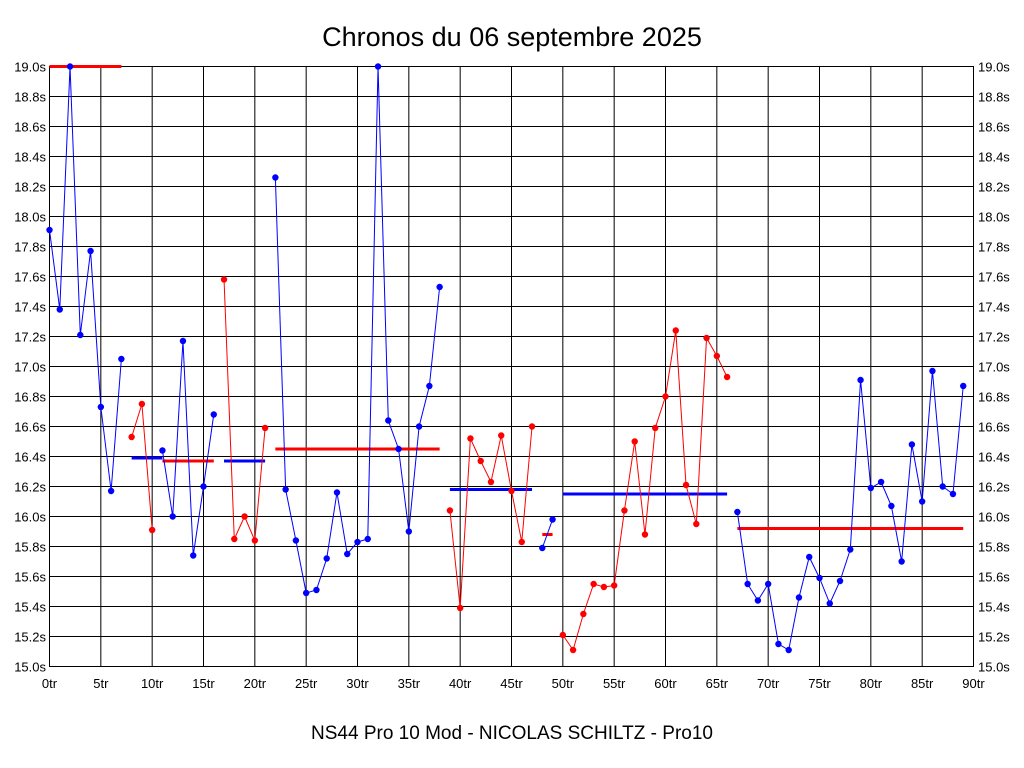 This screenshot has height=768, width=1024. Describe the element at coordinates (768, 683) in the screenshot. I see `x-tick-label: 70tr` at that location.